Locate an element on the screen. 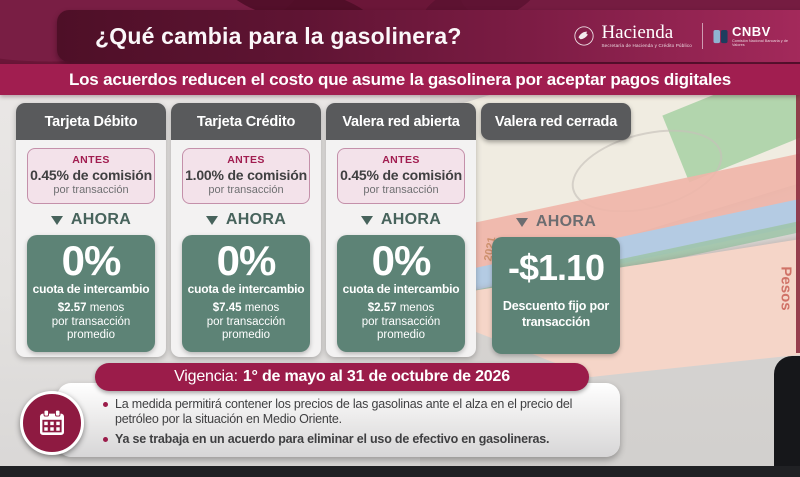 The width and height of the screenshot is (800, 477). savings-text: $7.45 menos por transacción promedio is located at coordinates (246, 322).